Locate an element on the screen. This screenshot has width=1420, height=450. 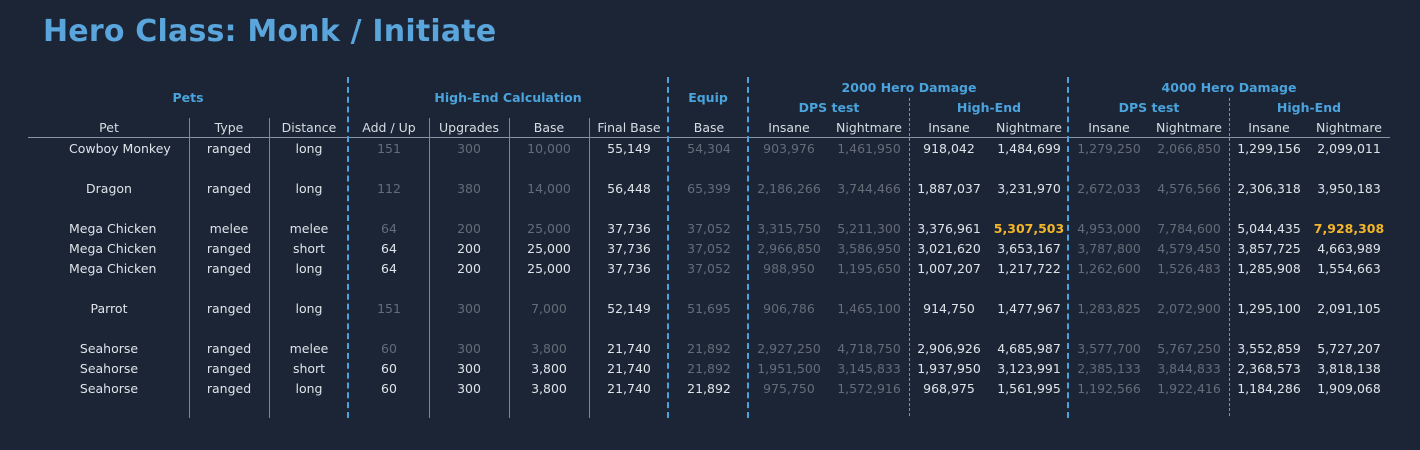
table-cell: 1,465,100 is located at coordinates (869, 308).